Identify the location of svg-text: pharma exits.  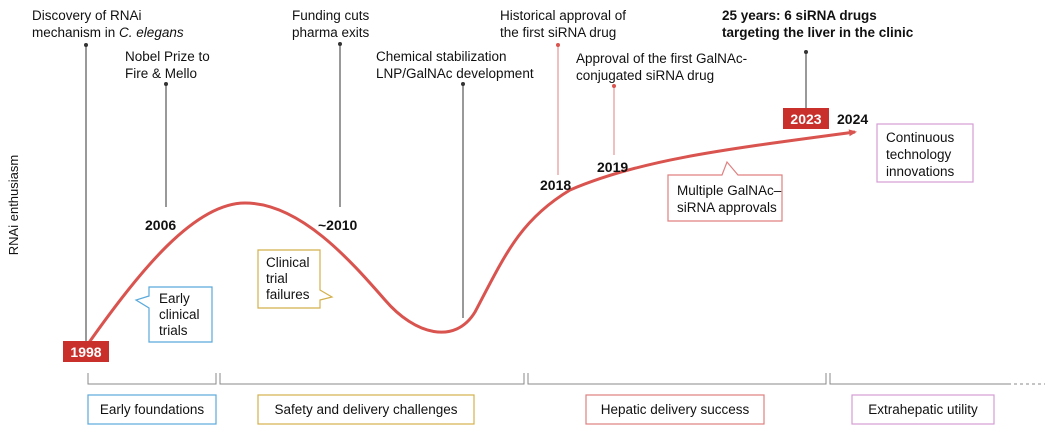
(331, 32).